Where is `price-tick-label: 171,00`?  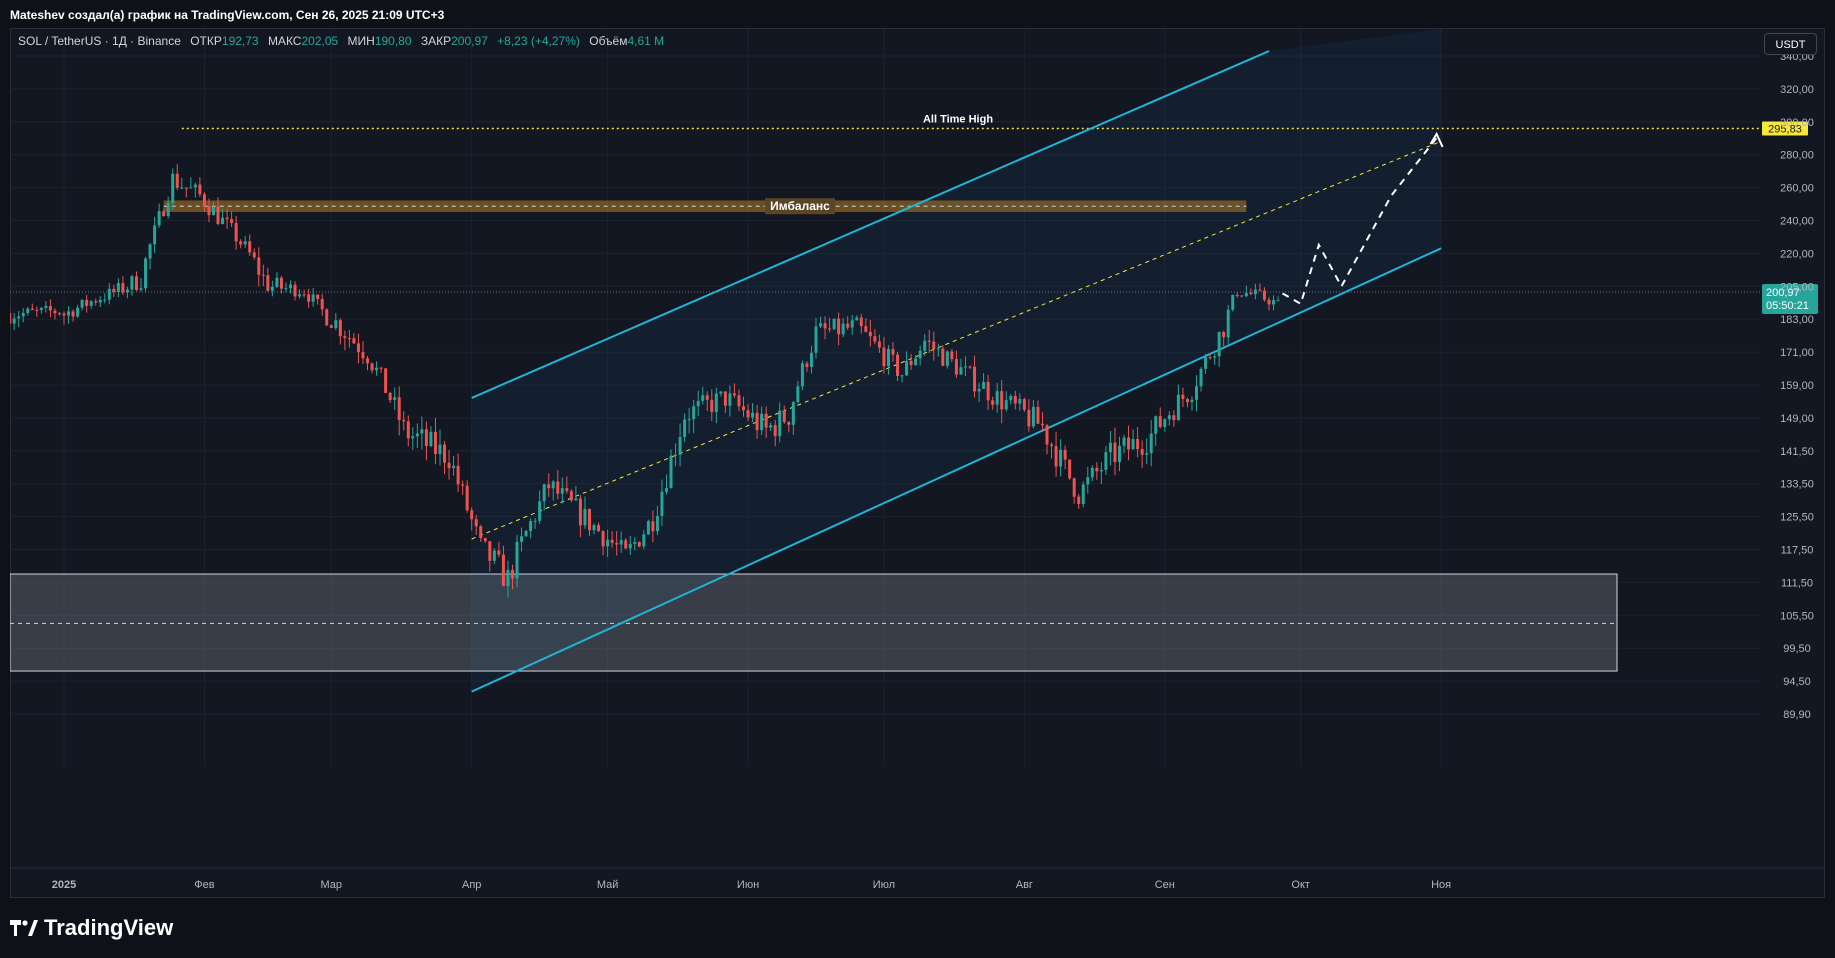 price-tick-label: 171,00 is located at coordinates (1797, 353).